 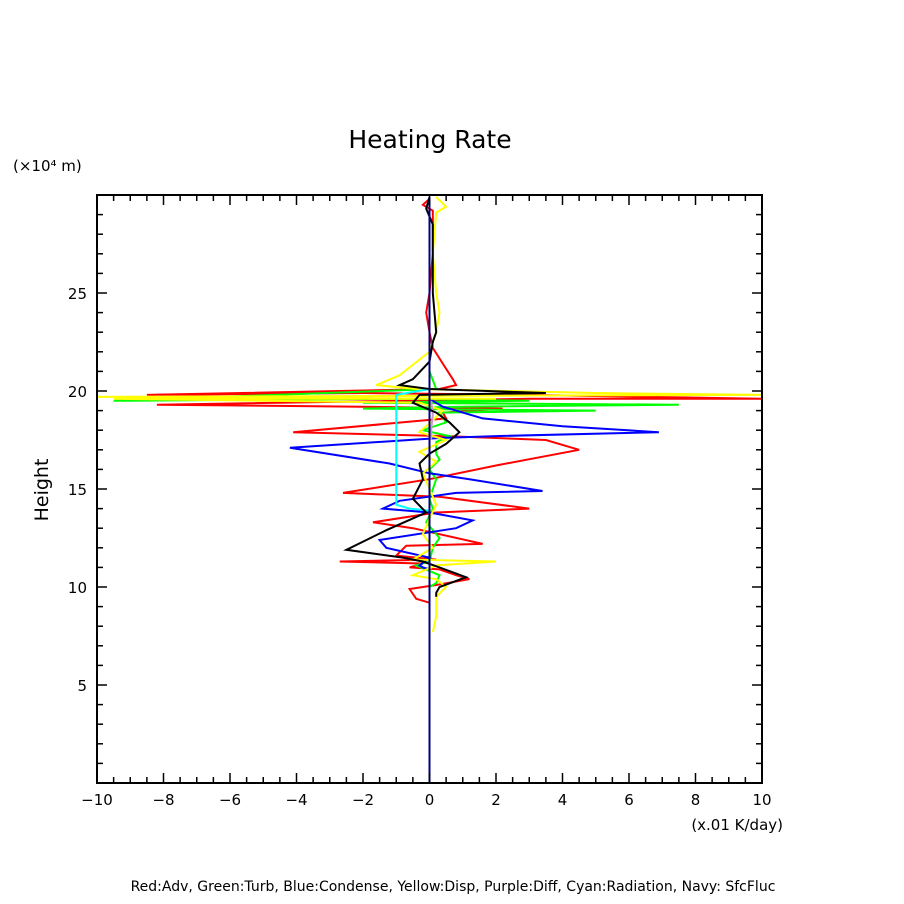 I want to click on y-unit-label: (×10⁴ m), so click(x=47, y=166).